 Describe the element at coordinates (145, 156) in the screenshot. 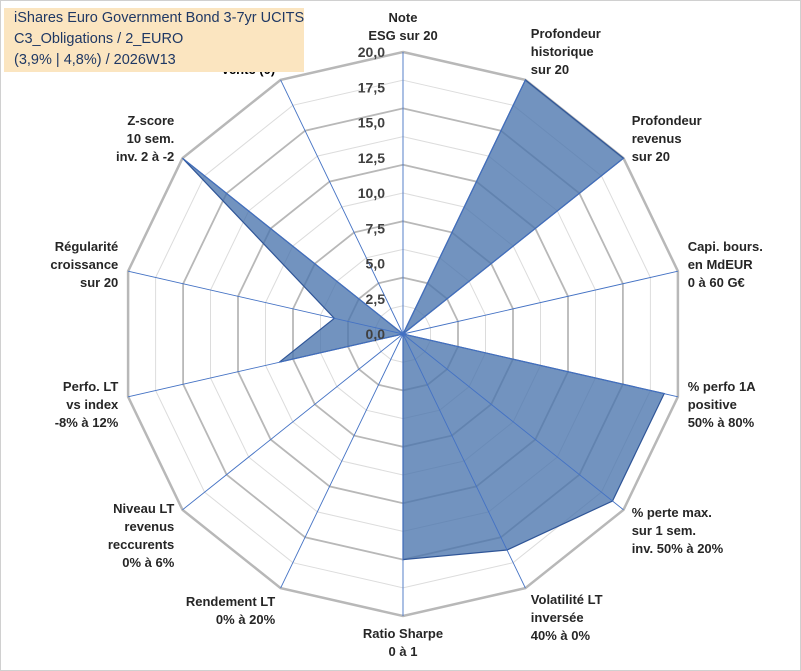

I see `axis-label-line: inv. 2 à -2` at that location.